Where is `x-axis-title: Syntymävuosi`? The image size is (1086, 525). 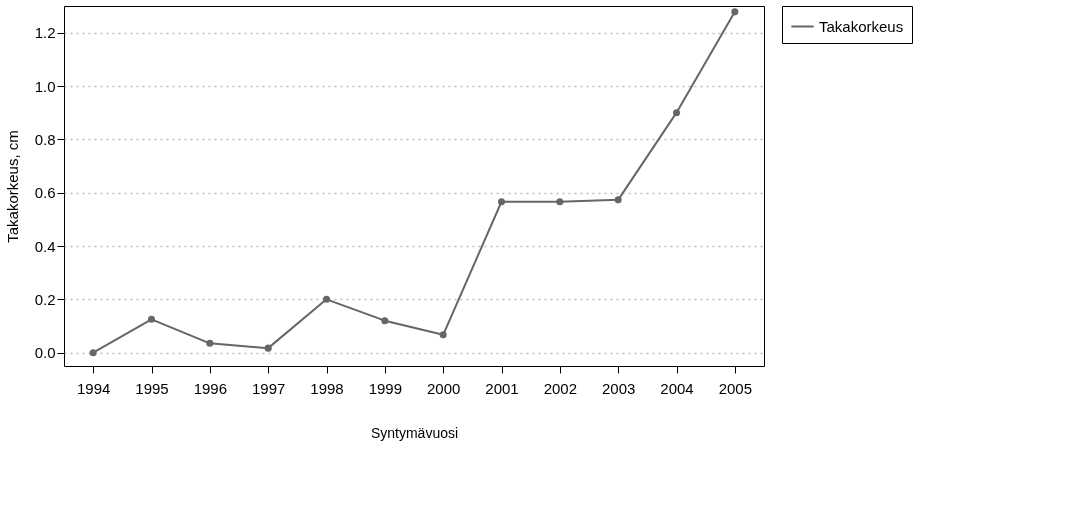 x-axis-title: Syntymävuosi is located at coordinates (414, 432).